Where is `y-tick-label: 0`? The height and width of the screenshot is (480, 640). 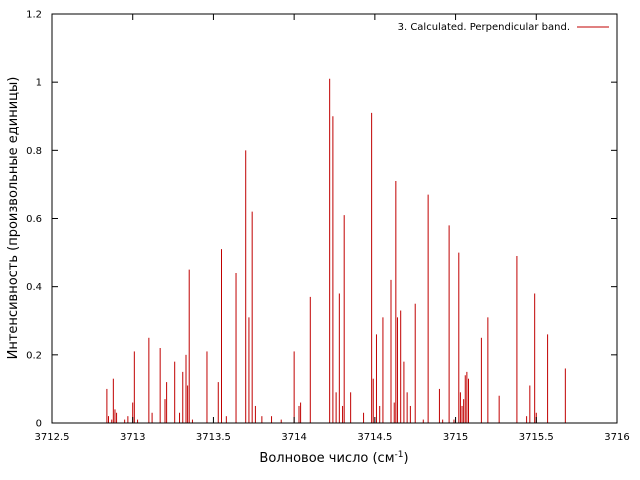
y-tick-label: 0 is located at coordinates (39, 424).